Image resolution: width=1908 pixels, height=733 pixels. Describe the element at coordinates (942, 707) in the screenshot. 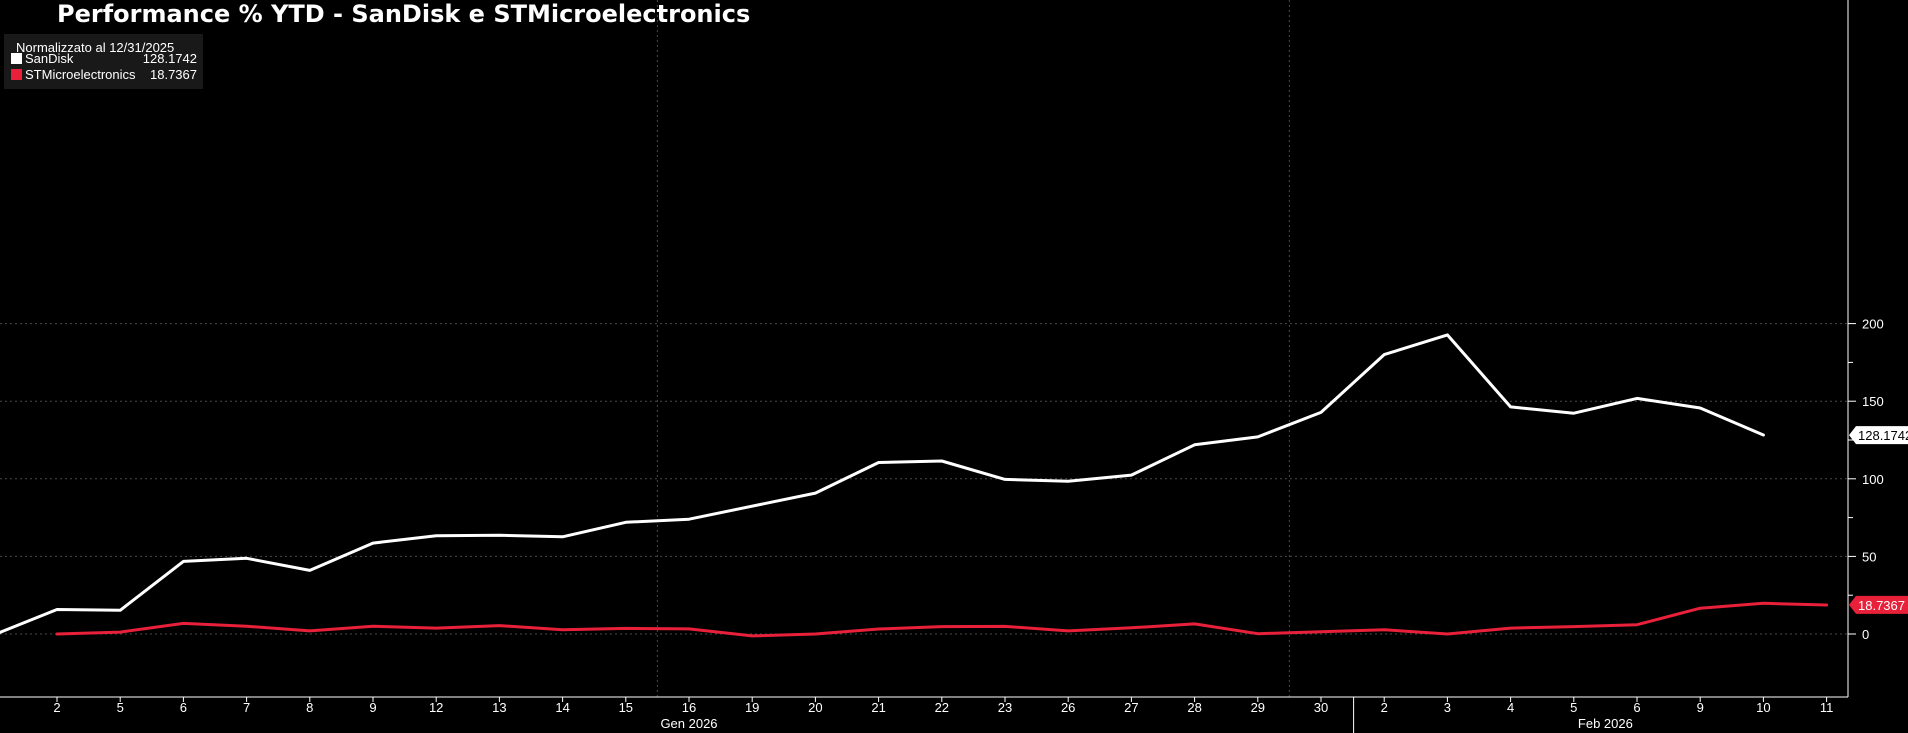

I see `x-tick-label: 22` at that location.